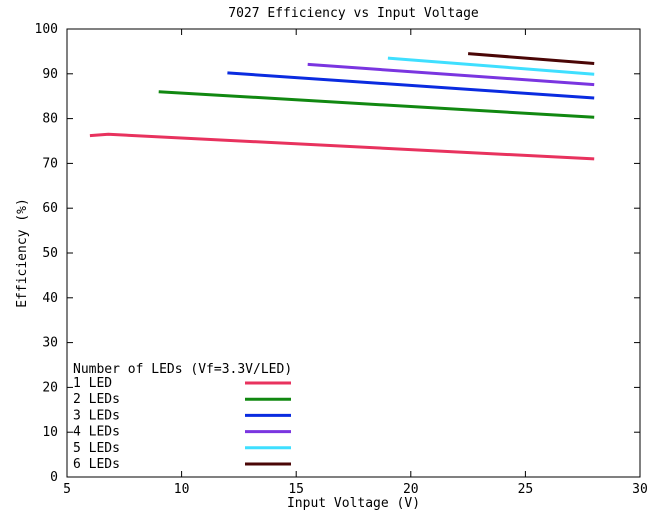 The image size is (653, 514). I want to click on x-axis-label: Input Voltage (V), so click(353, 503).